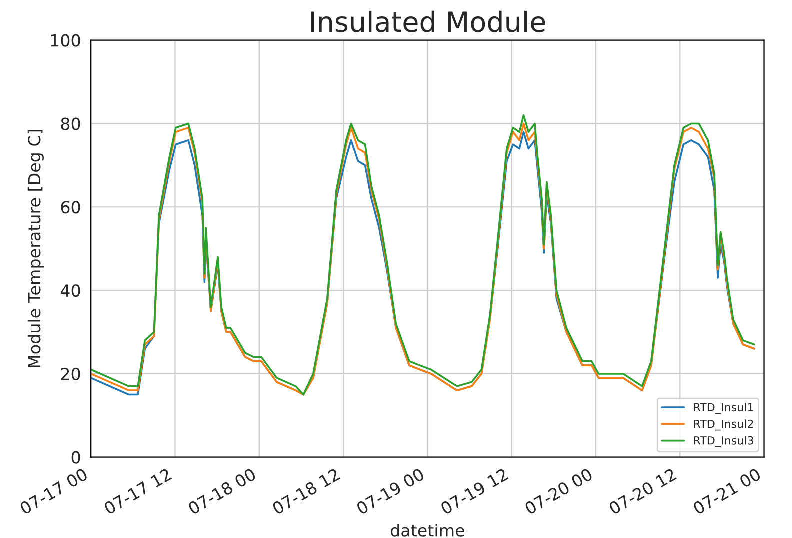 The width and height of the screenshot is (792, 538). What do you see at coordinates (427, 530) in the screenshot?
I see `x-axis-title: datetime` at bounding box center [427, 530].